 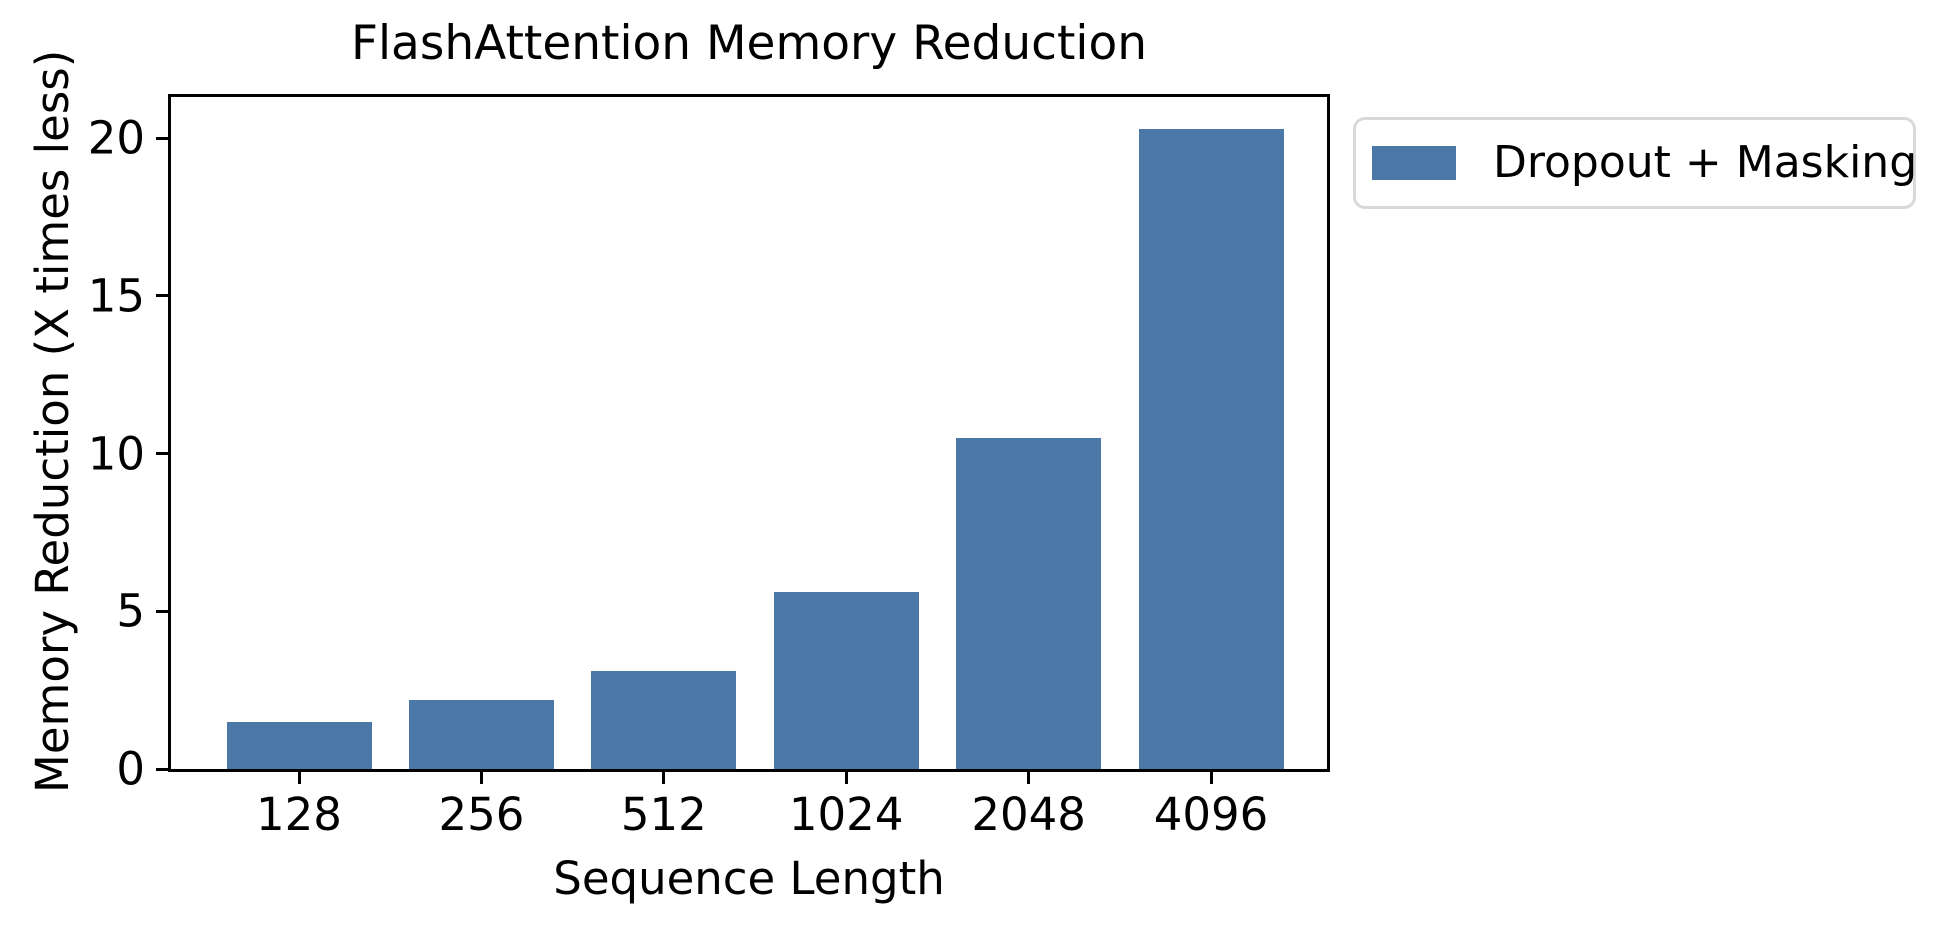 I want to click on x-tick-label: 128, so click(x=299, y=814).